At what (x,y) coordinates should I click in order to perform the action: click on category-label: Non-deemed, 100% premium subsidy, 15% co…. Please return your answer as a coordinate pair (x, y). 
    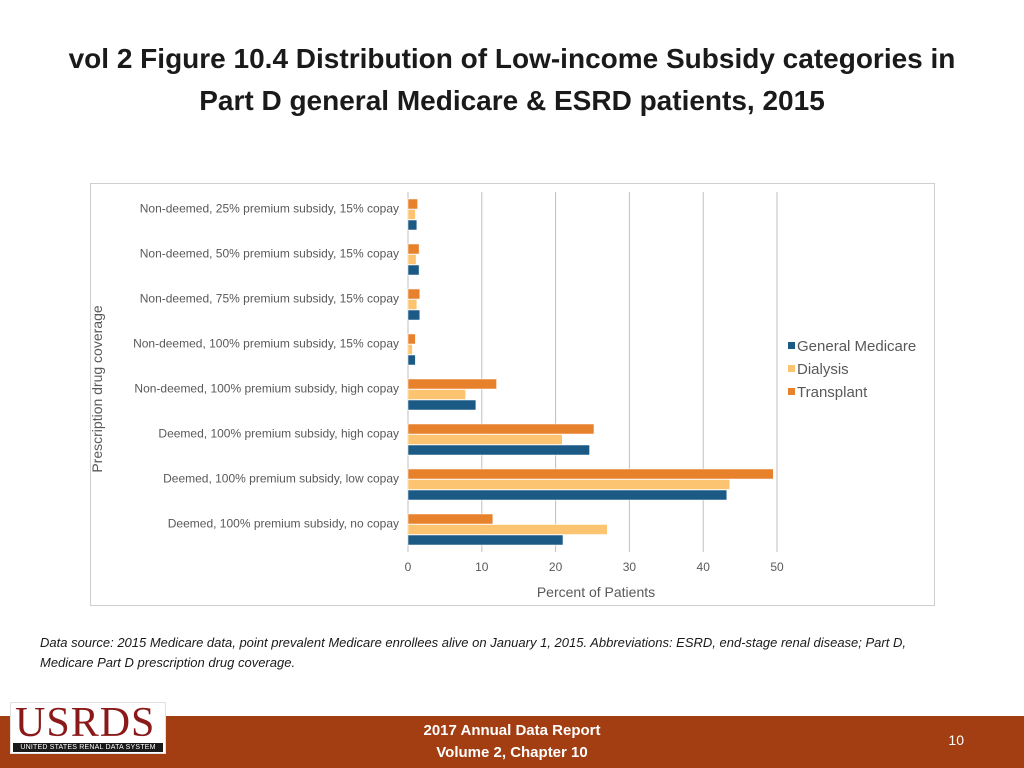
    Looking at the image, I should click on (266, 344).